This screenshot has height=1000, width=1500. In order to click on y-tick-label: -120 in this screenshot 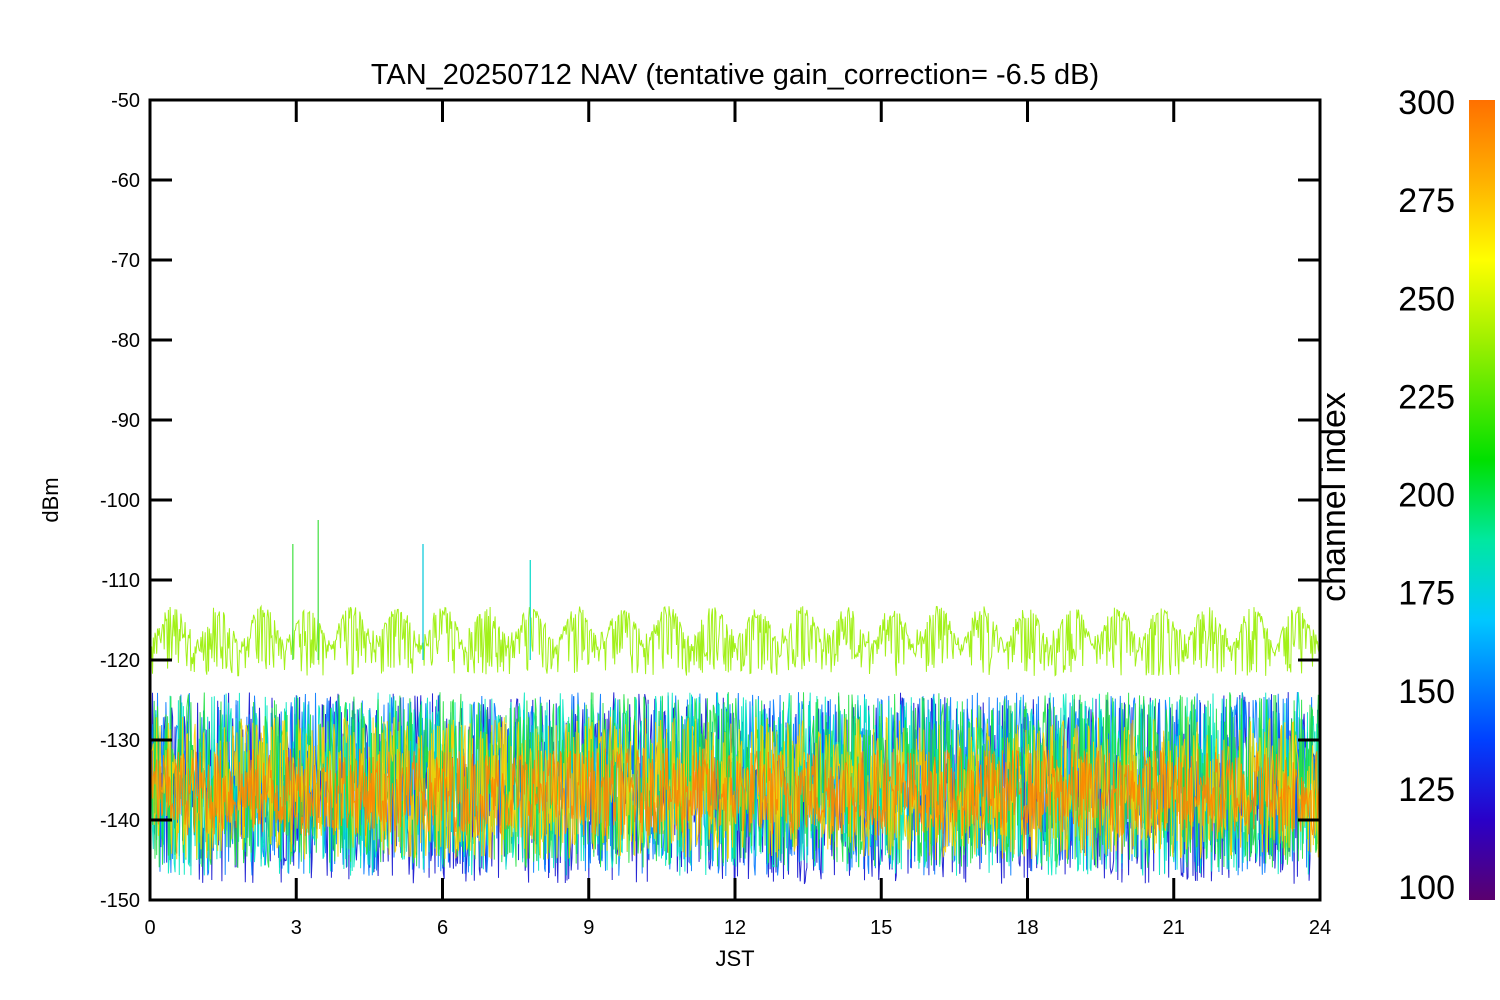, I will do `click(120, 661)`.